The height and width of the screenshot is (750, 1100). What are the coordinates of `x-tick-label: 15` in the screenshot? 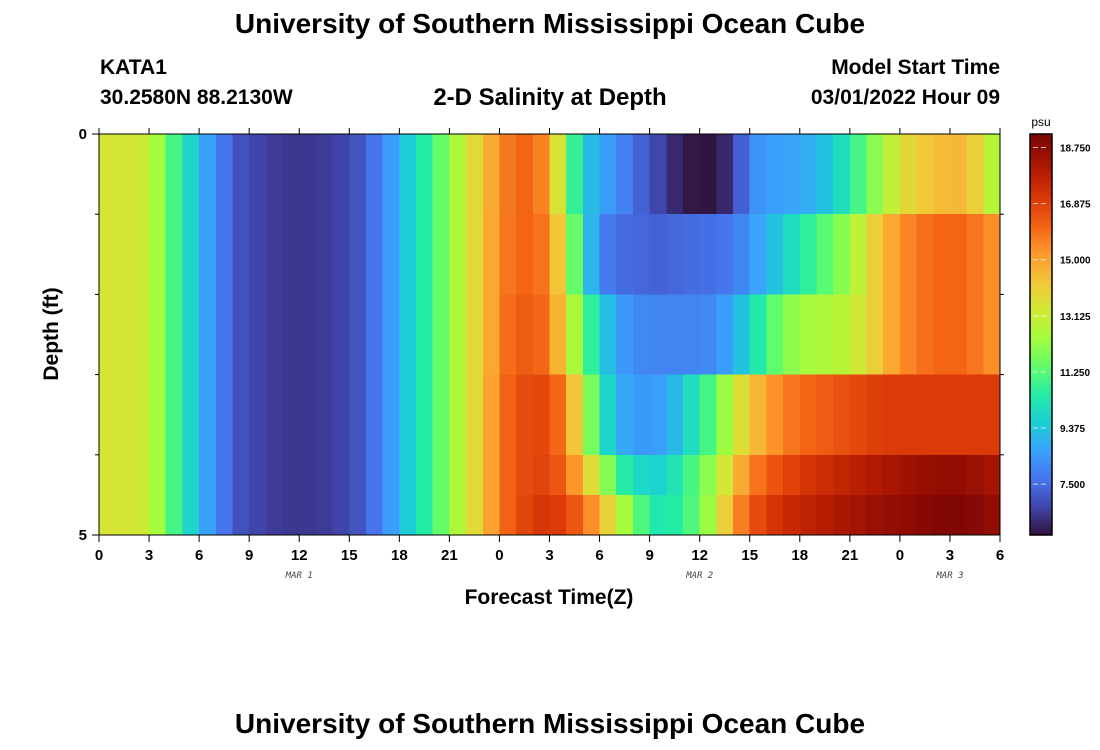 It's located at (349, 555).